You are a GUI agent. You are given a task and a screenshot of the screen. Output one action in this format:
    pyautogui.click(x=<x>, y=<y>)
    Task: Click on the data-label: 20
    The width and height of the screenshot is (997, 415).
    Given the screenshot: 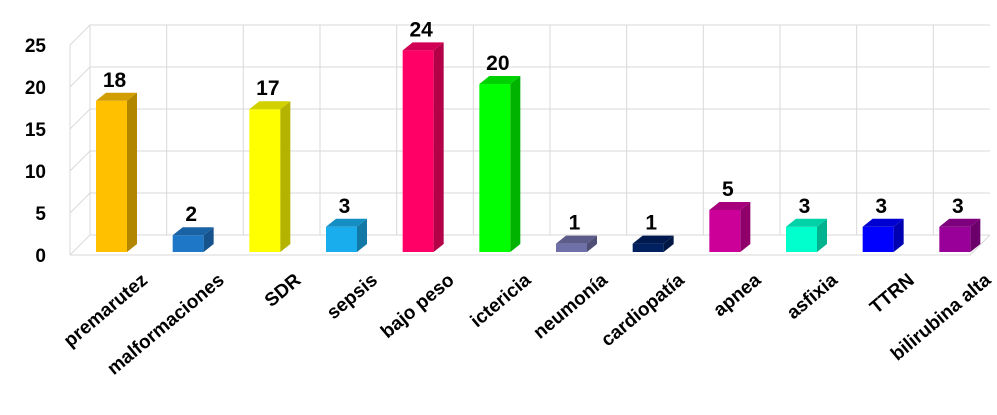 What is the action you would take?
    pyautogui.click(x=497, y=63)
    